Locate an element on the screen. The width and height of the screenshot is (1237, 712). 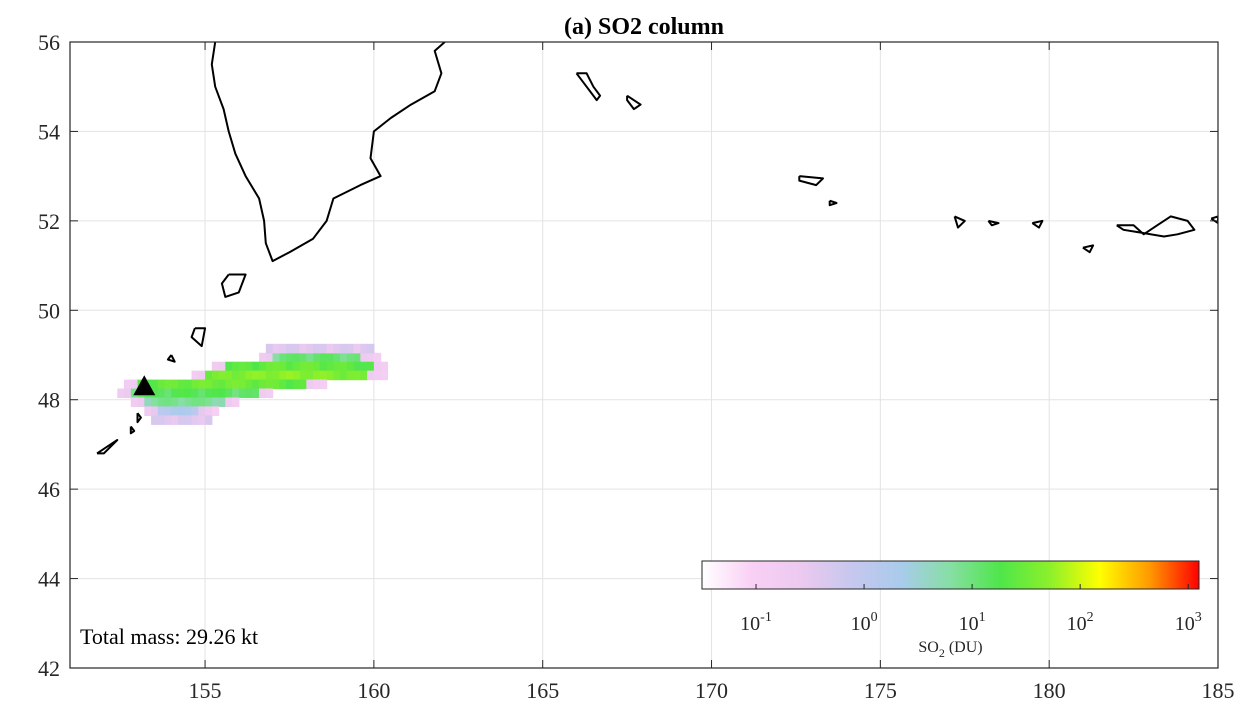
x-tick-label: 185 is located at coordinates (1218, 690).